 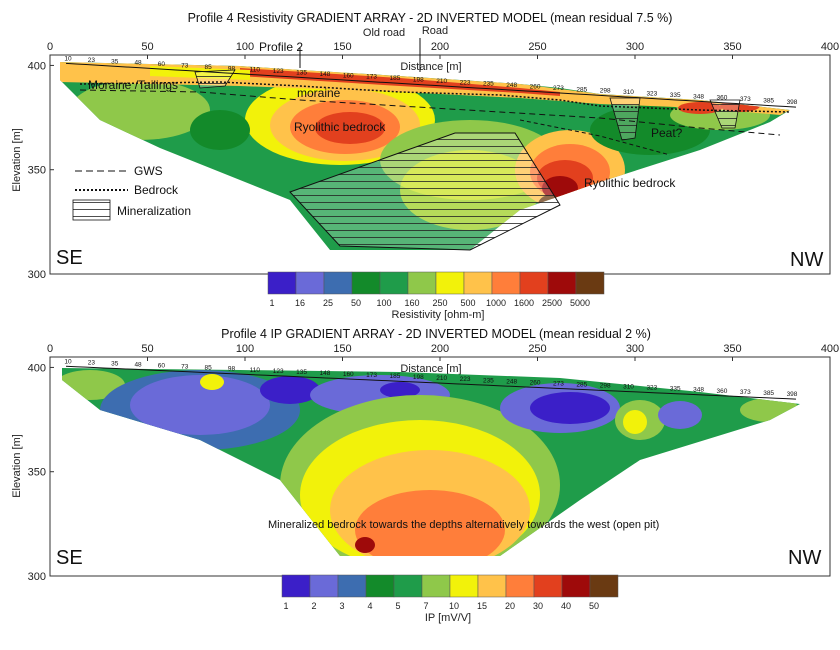 What do you see at coordinates (441, 378) in the screenshot?
I see `electrode-label: 210` at bounding box center [441, 378].